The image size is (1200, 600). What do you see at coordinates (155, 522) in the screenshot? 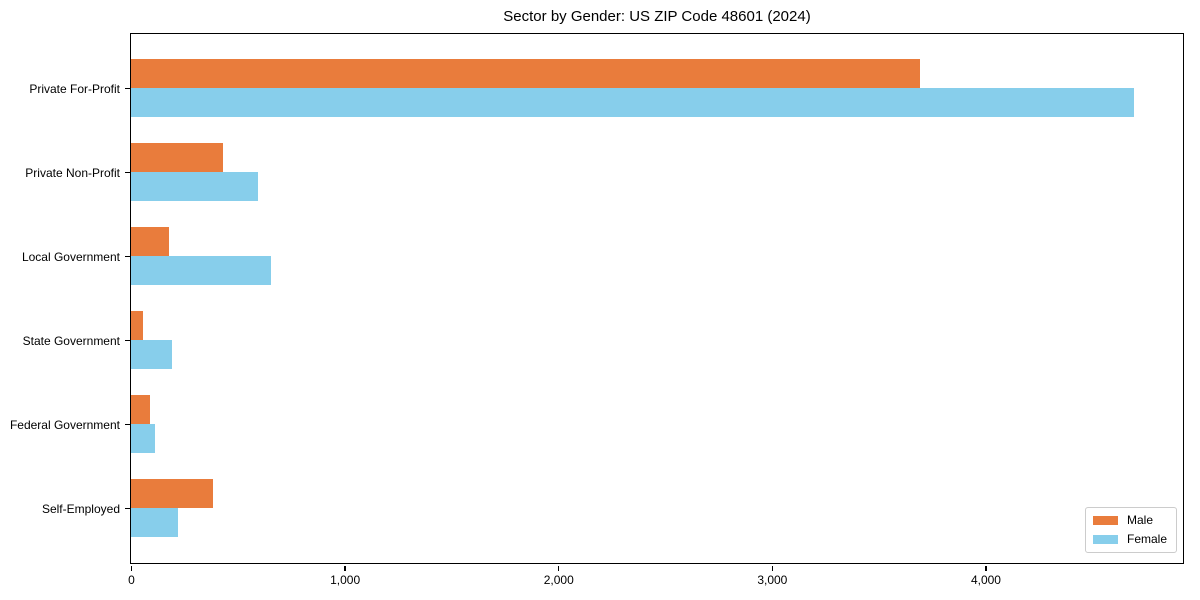
I see `bar-female-self-employed` at bounding box center [155, 522].